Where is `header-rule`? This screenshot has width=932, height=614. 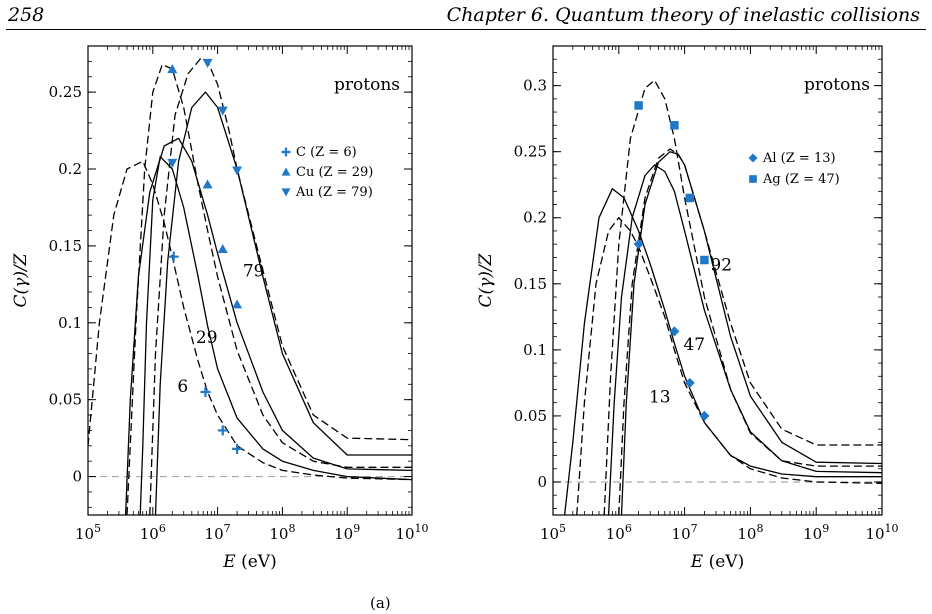
header-rule is located at coordinates (466, 29).